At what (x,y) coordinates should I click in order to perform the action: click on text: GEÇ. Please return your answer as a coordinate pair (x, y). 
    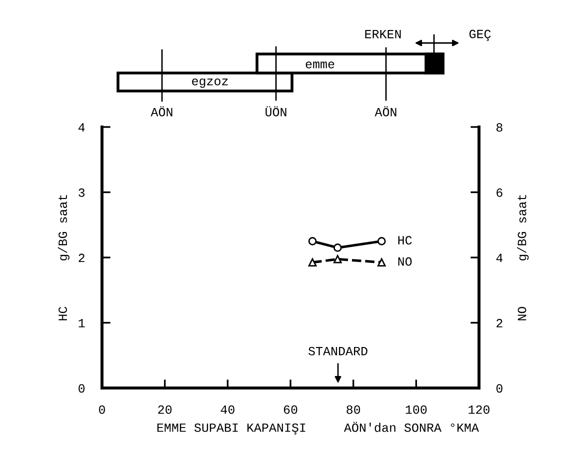
    Looking at the image, I should click on (480, 35).